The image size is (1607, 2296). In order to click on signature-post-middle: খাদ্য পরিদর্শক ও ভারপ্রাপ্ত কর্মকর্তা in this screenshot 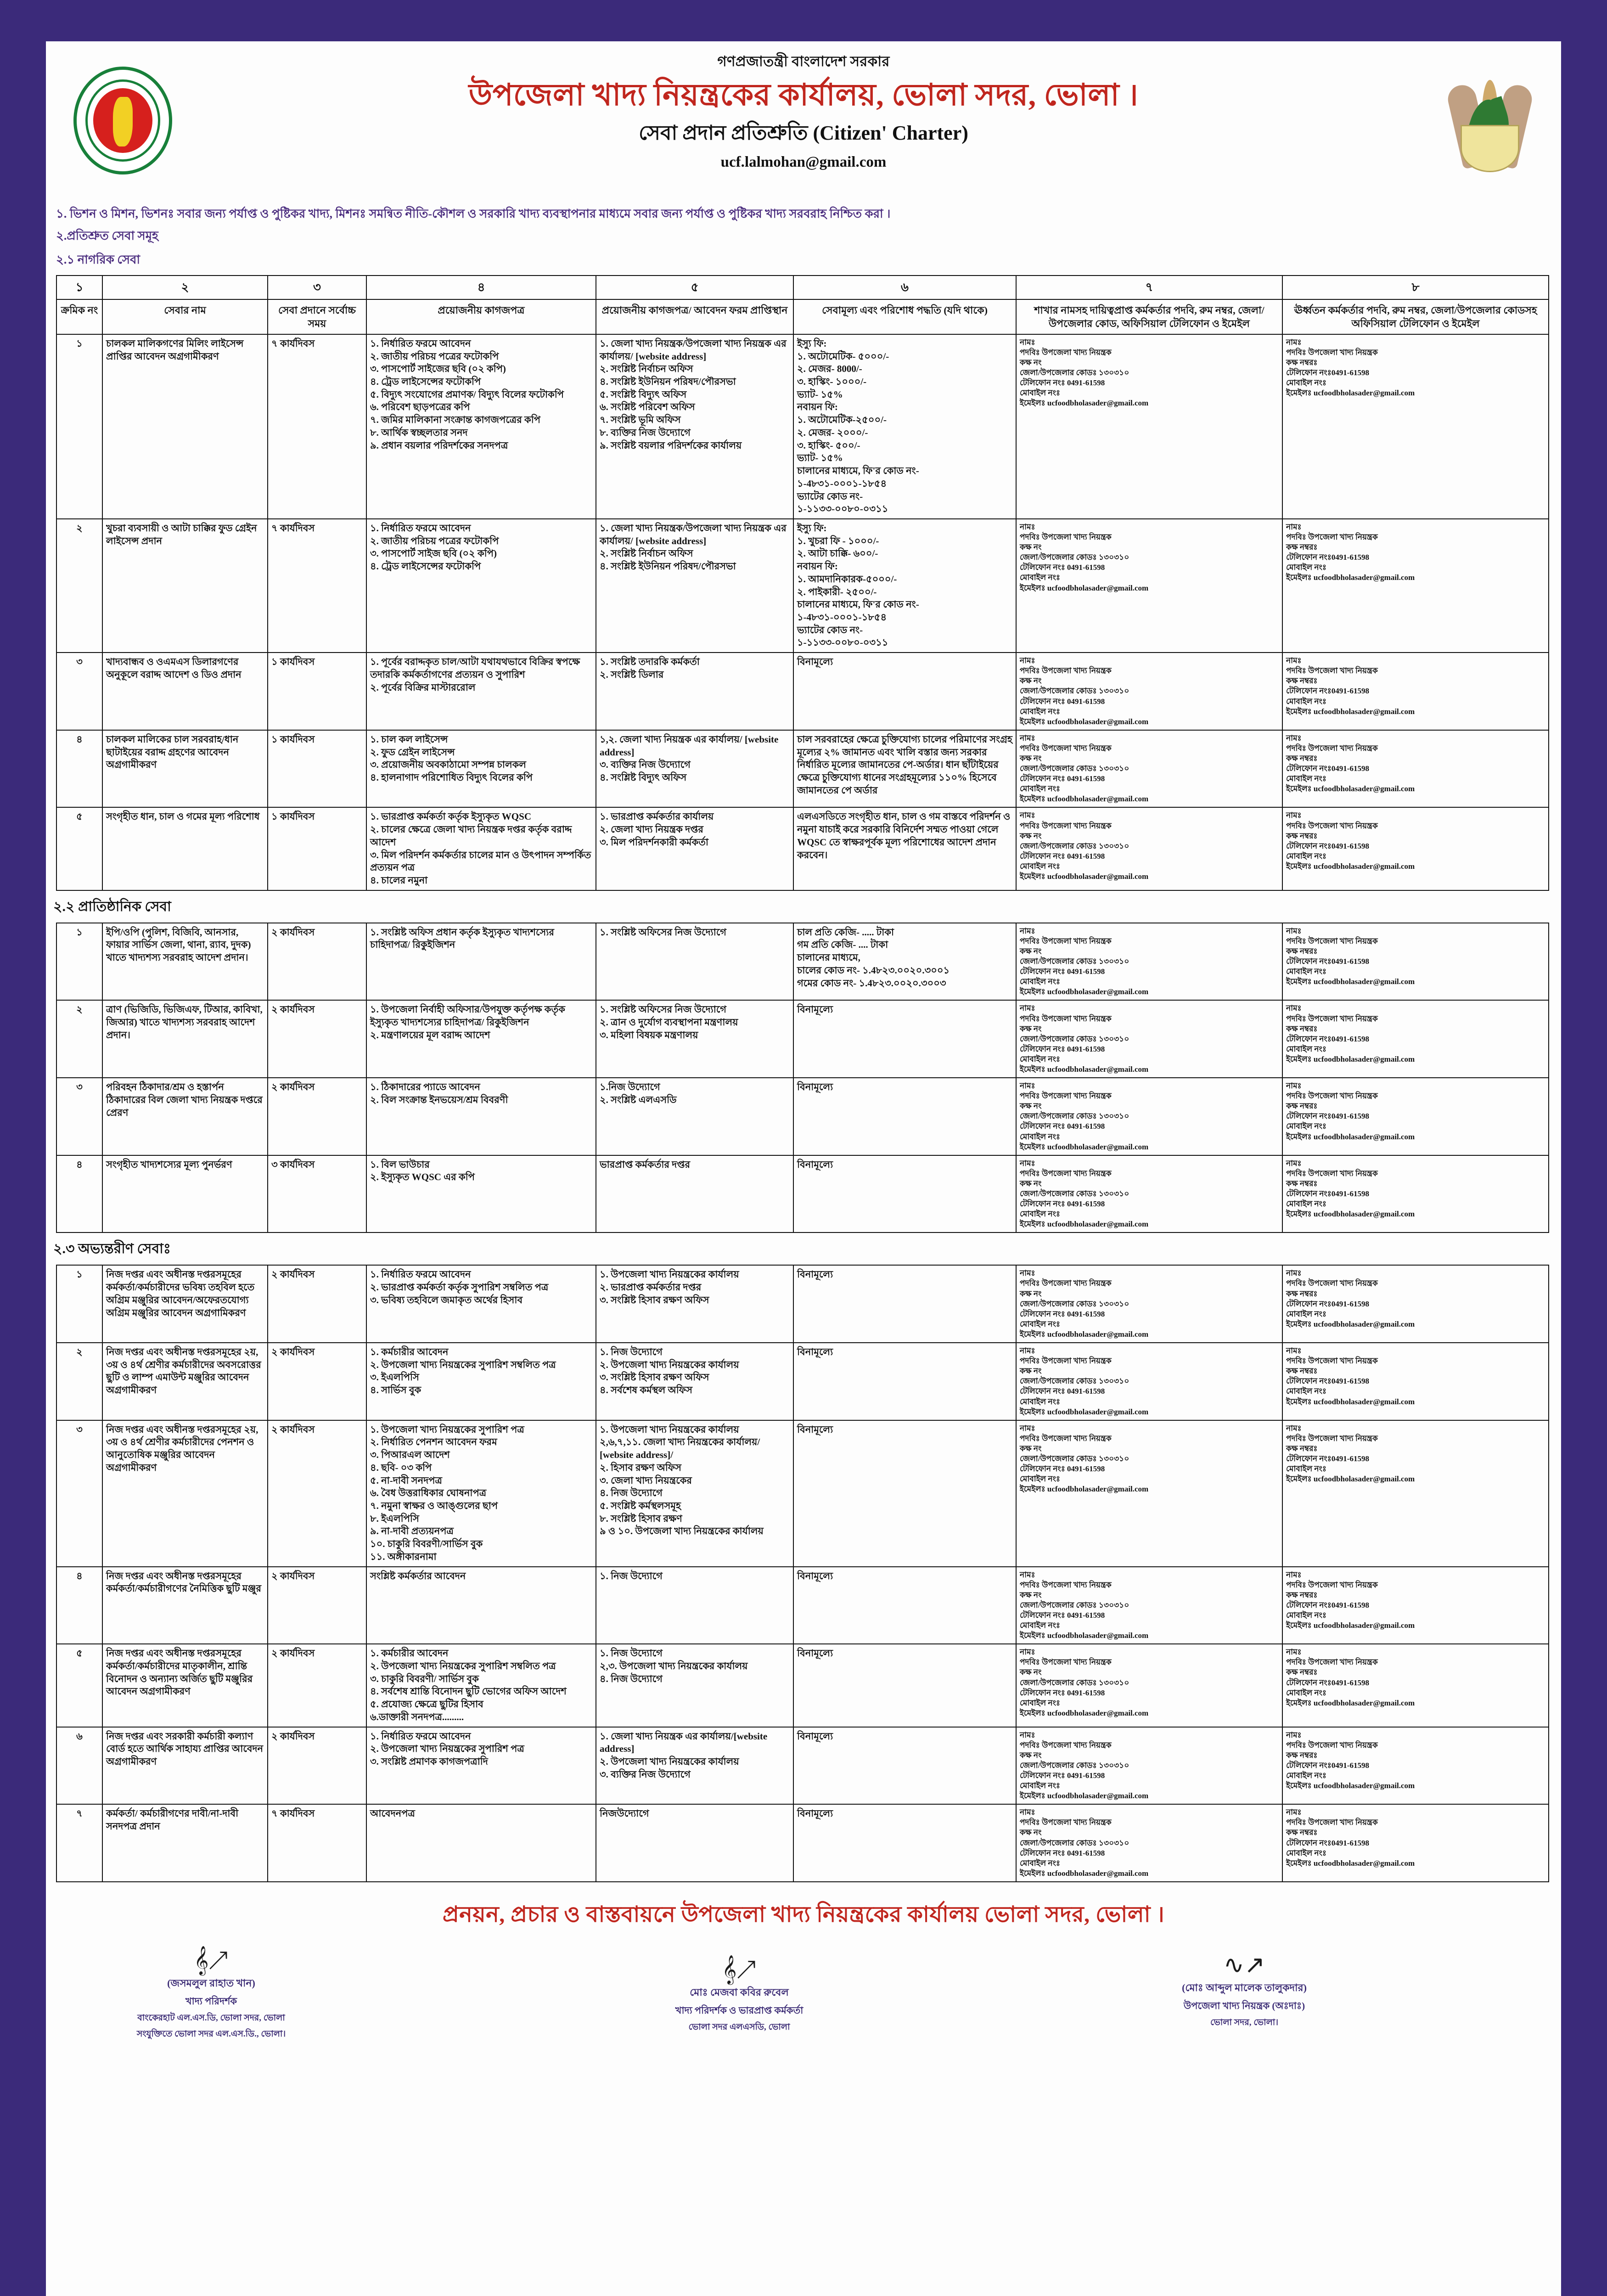, I will do `click(739, 2010)`.